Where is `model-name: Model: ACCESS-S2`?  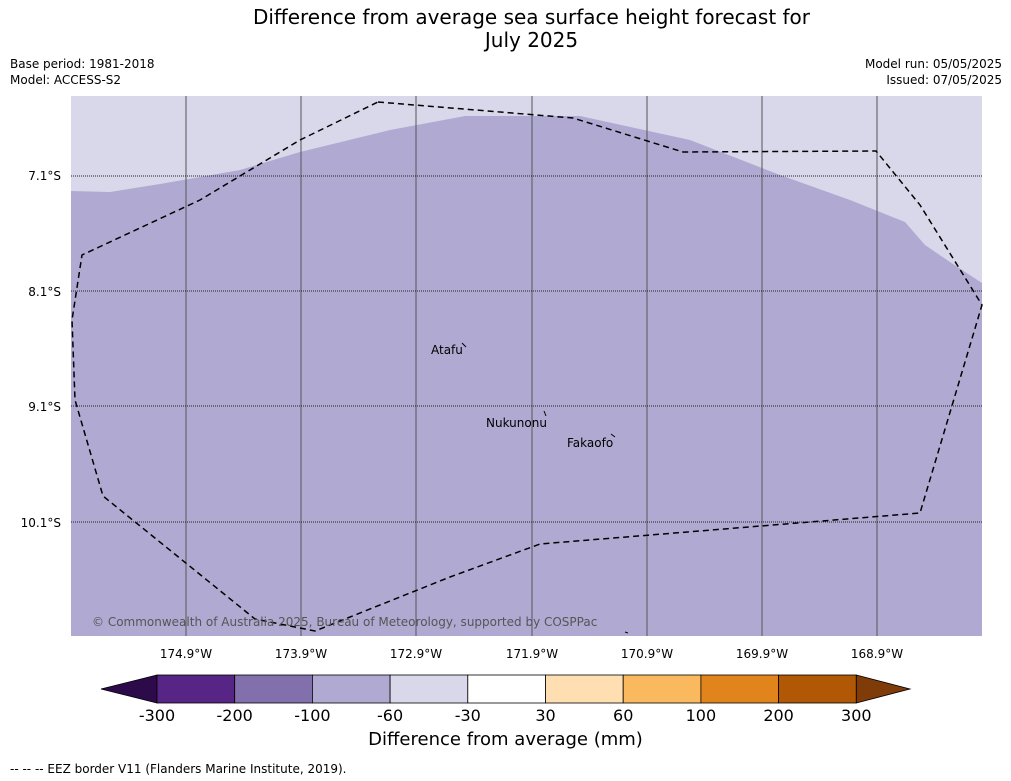 model-name: Model: ACCESS-S2 is located at coordinates (66, 80).